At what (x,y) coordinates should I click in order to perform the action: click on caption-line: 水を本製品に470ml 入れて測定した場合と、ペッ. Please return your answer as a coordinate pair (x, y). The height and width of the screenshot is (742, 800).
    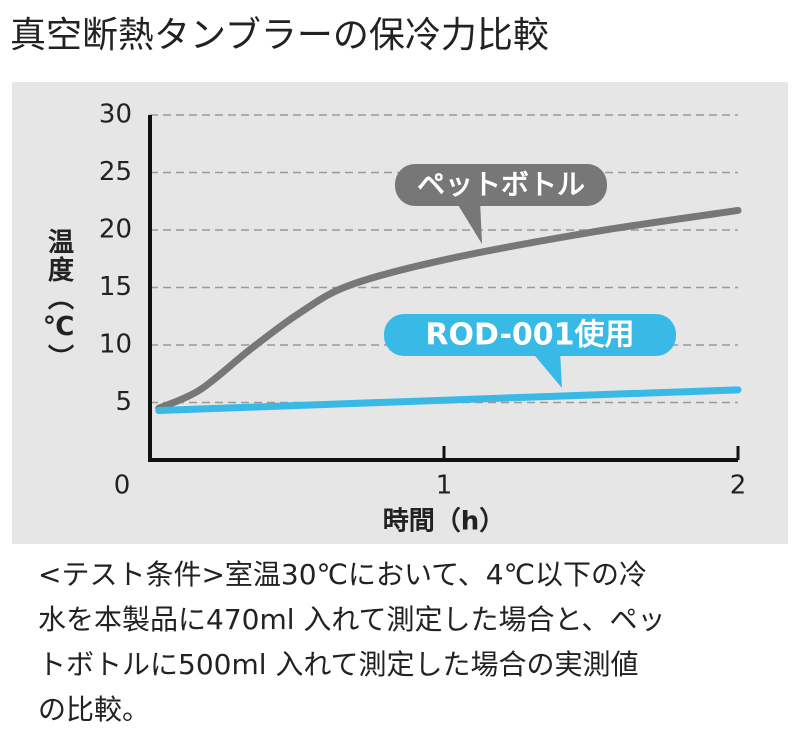
    Looking at the image, I should click on (352, 619).